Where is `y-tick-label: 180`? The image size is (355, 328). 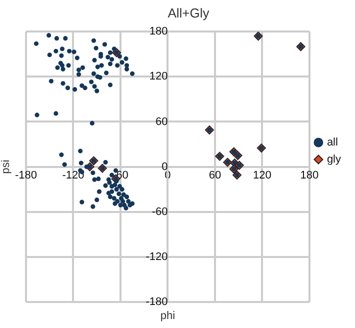 y-tick-label: 180 is located at coordinates (158, 32).